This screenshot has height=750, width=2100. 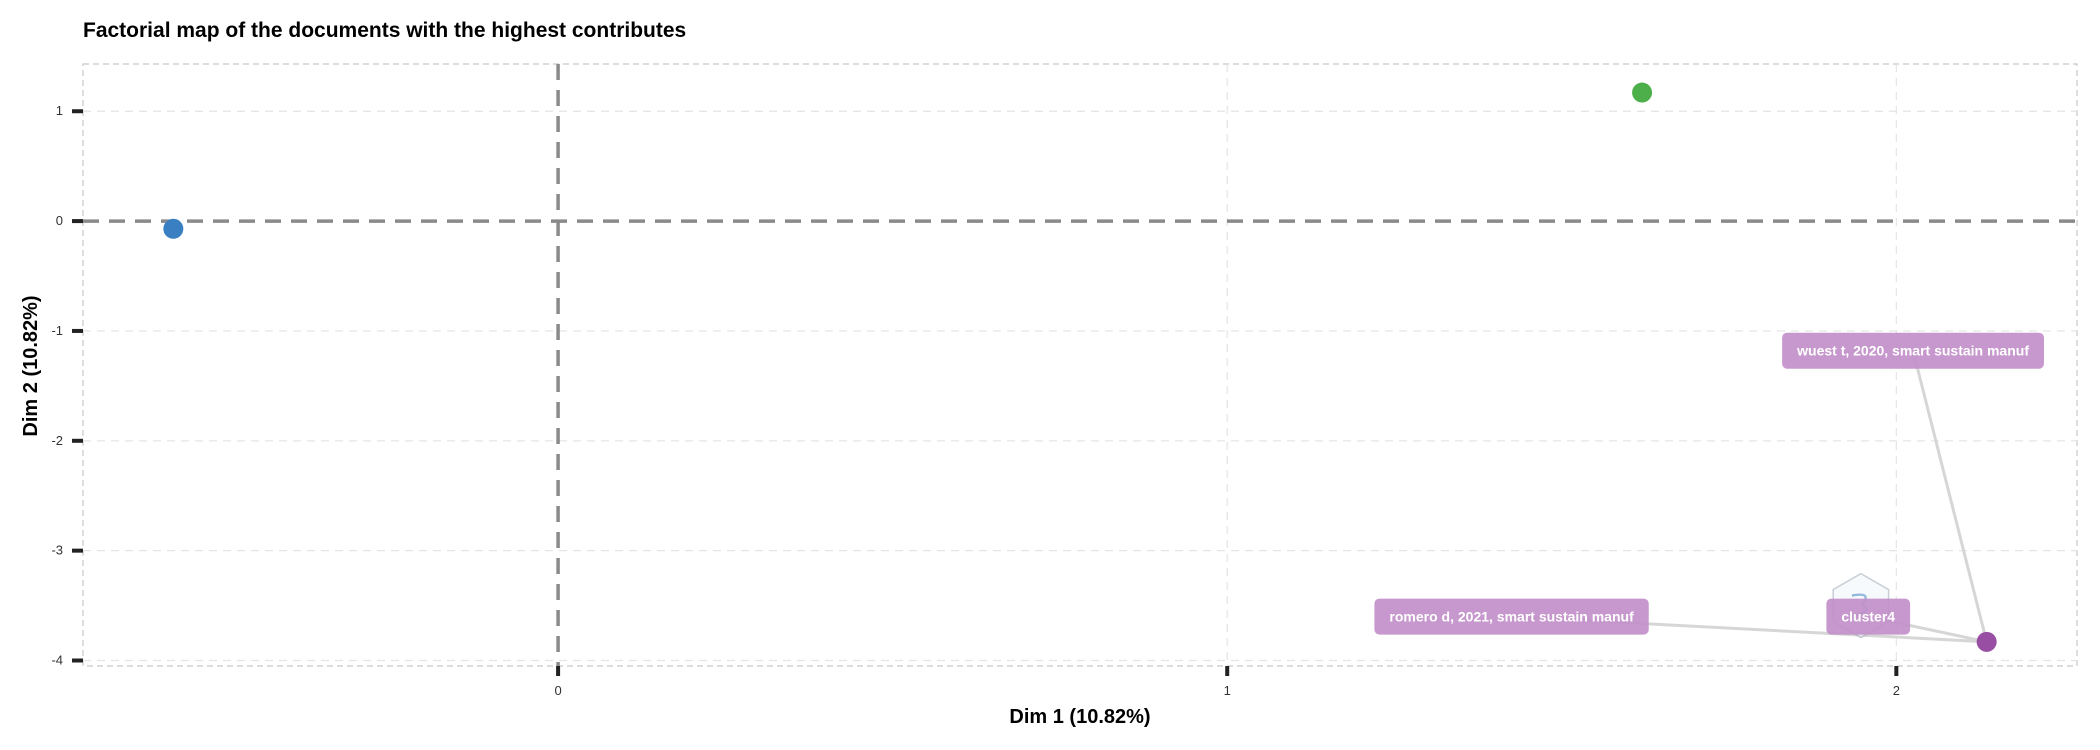 I want to click on y-axis-title: Dim 2 (10.82%), so click(x=31, y=365).